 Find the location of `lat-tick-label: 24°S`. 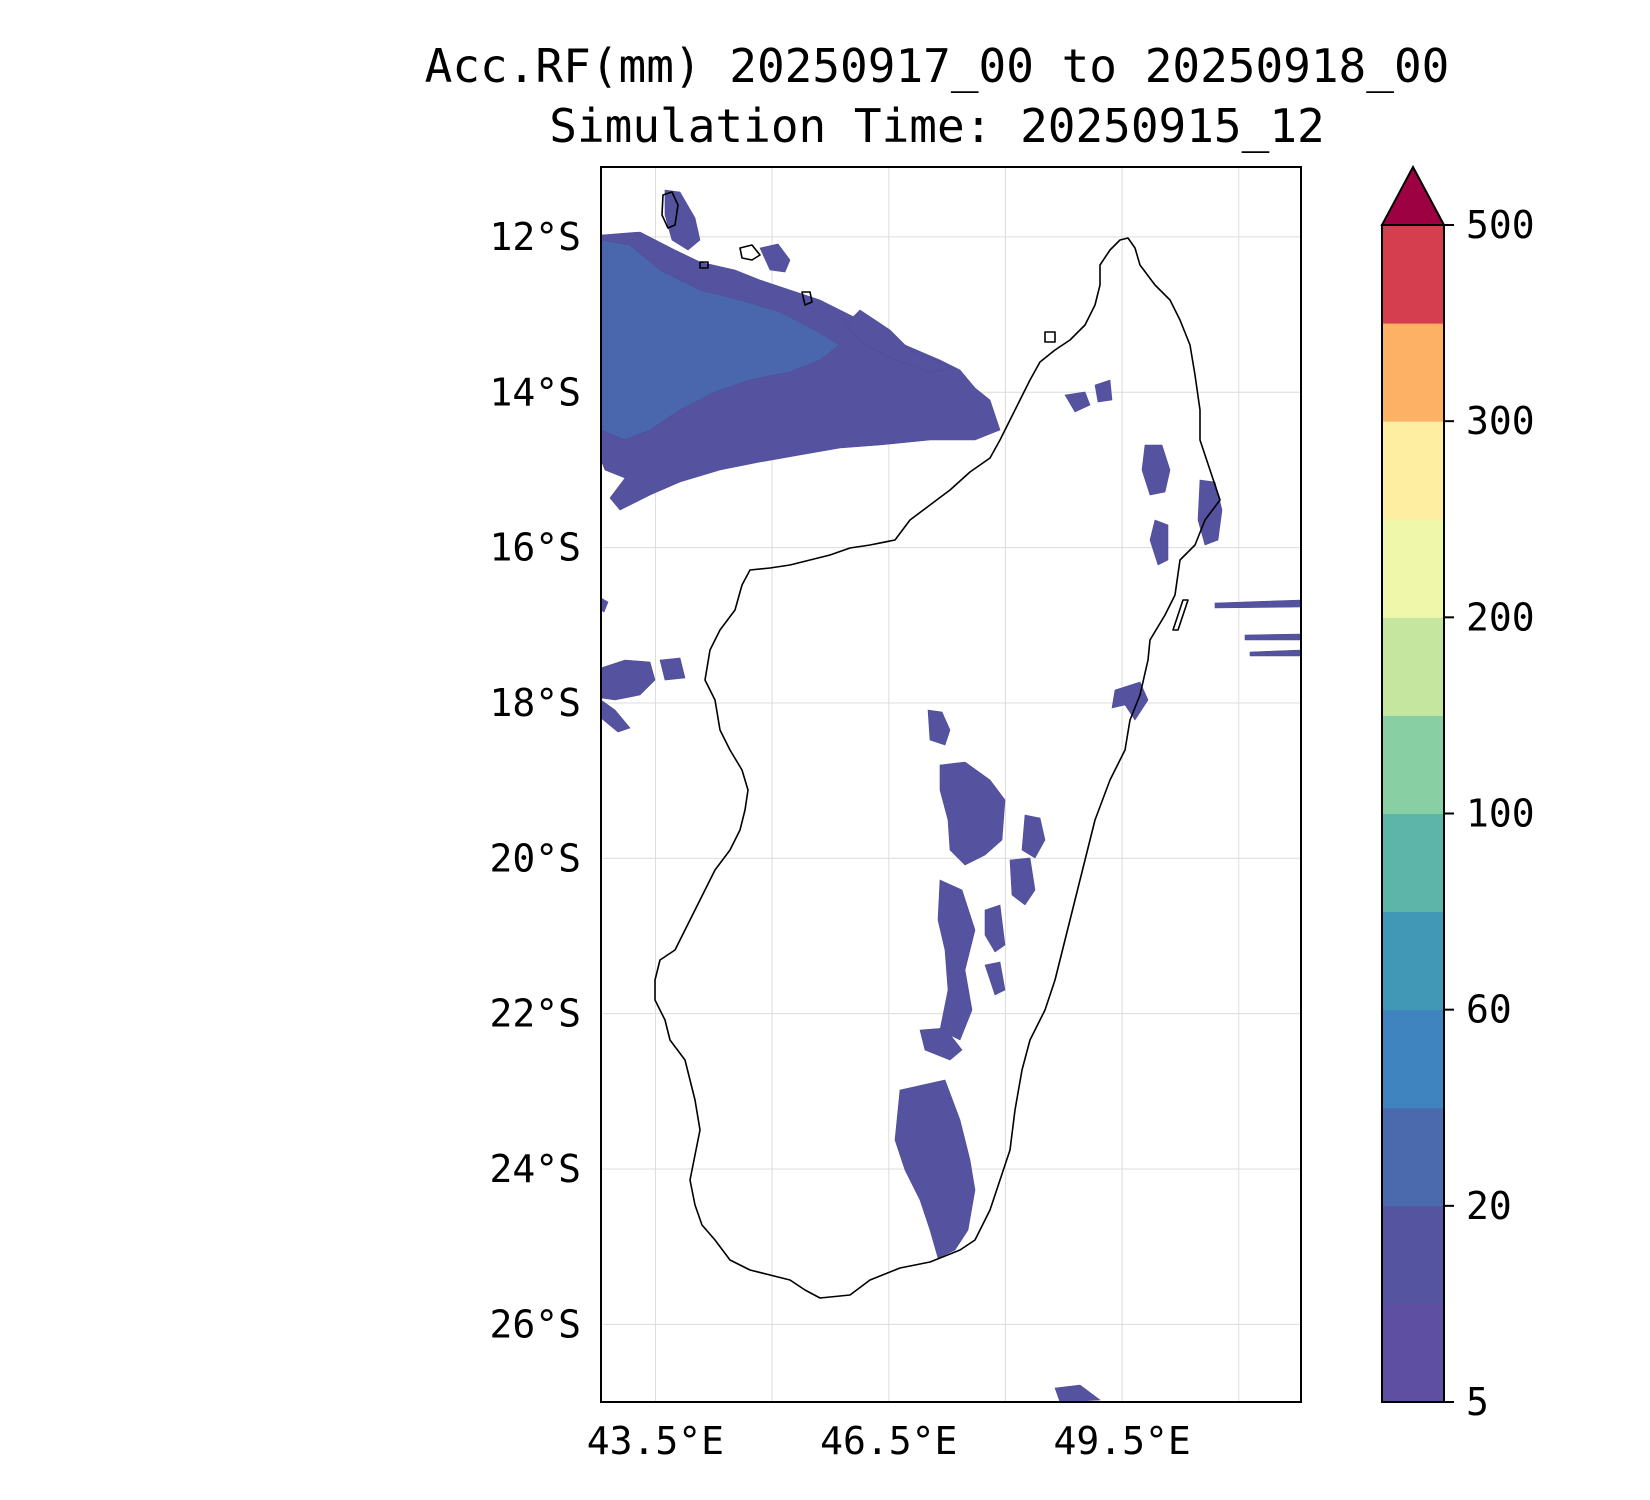

lat-tick-label: 24°S is located at coordinates (535, 1169).